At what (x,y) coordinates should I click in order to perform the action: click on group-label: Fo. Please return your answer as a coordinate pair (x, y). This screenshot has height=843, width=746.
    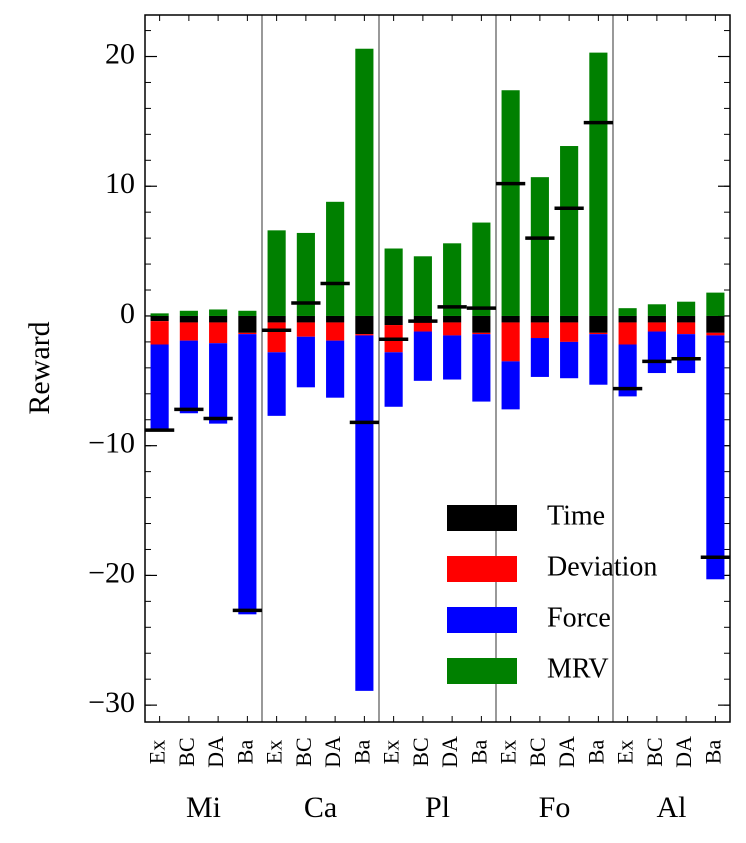
    Looking at the image, I should click on (555, 807).